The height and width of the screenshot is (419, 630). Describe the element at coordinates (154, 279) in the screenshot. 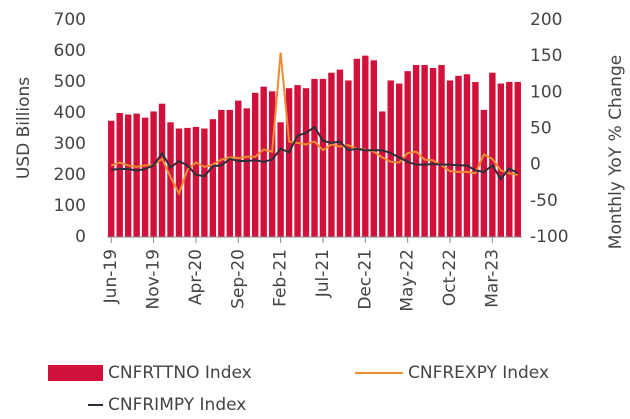

I see `x-tick-label: Nov-19` at that location.